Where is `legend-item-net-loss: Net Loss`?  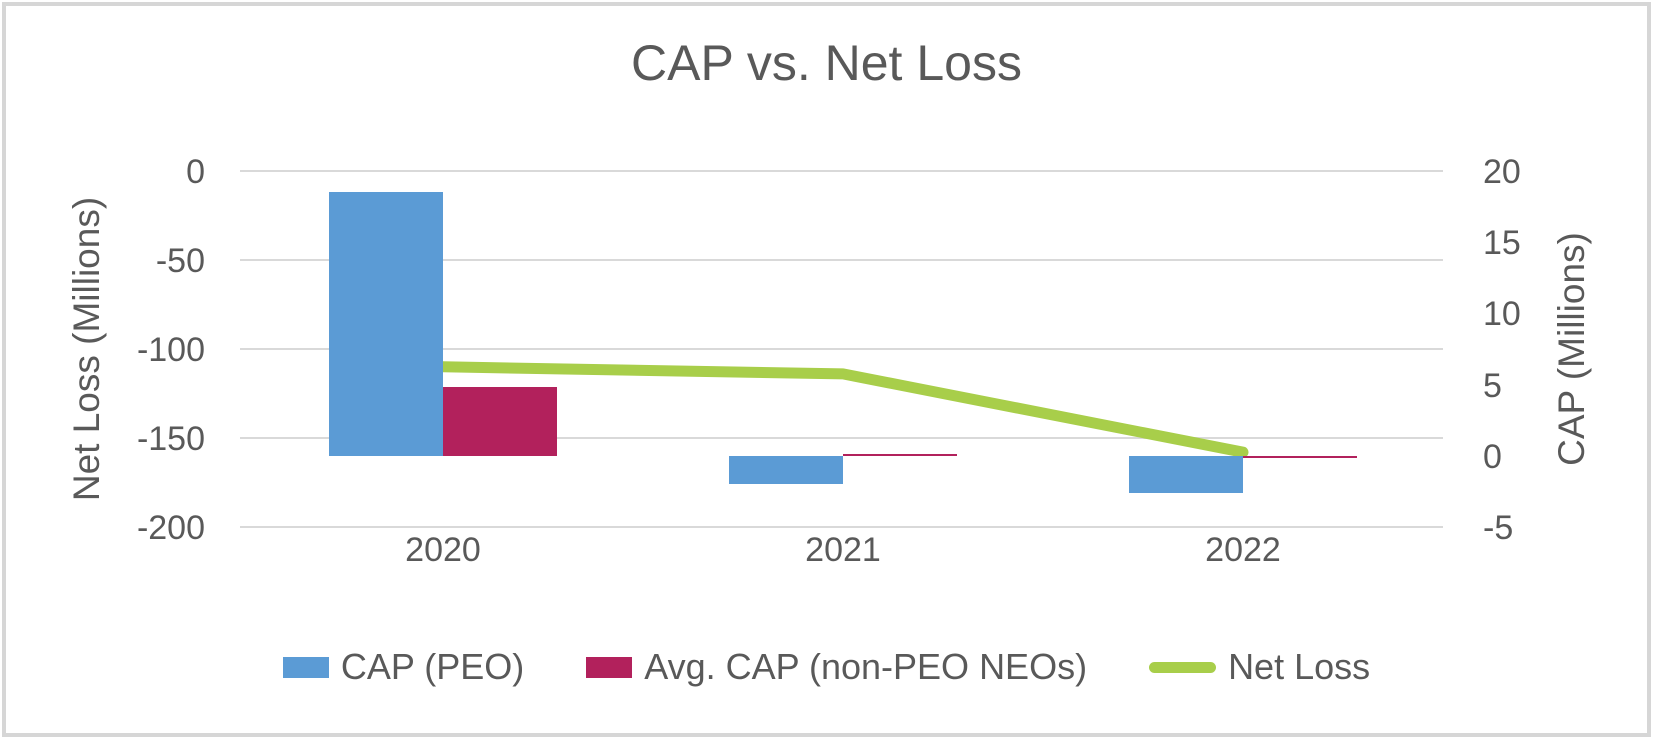
legend-item-net-loss: Net Loss is located at coordinates (1259, 667).